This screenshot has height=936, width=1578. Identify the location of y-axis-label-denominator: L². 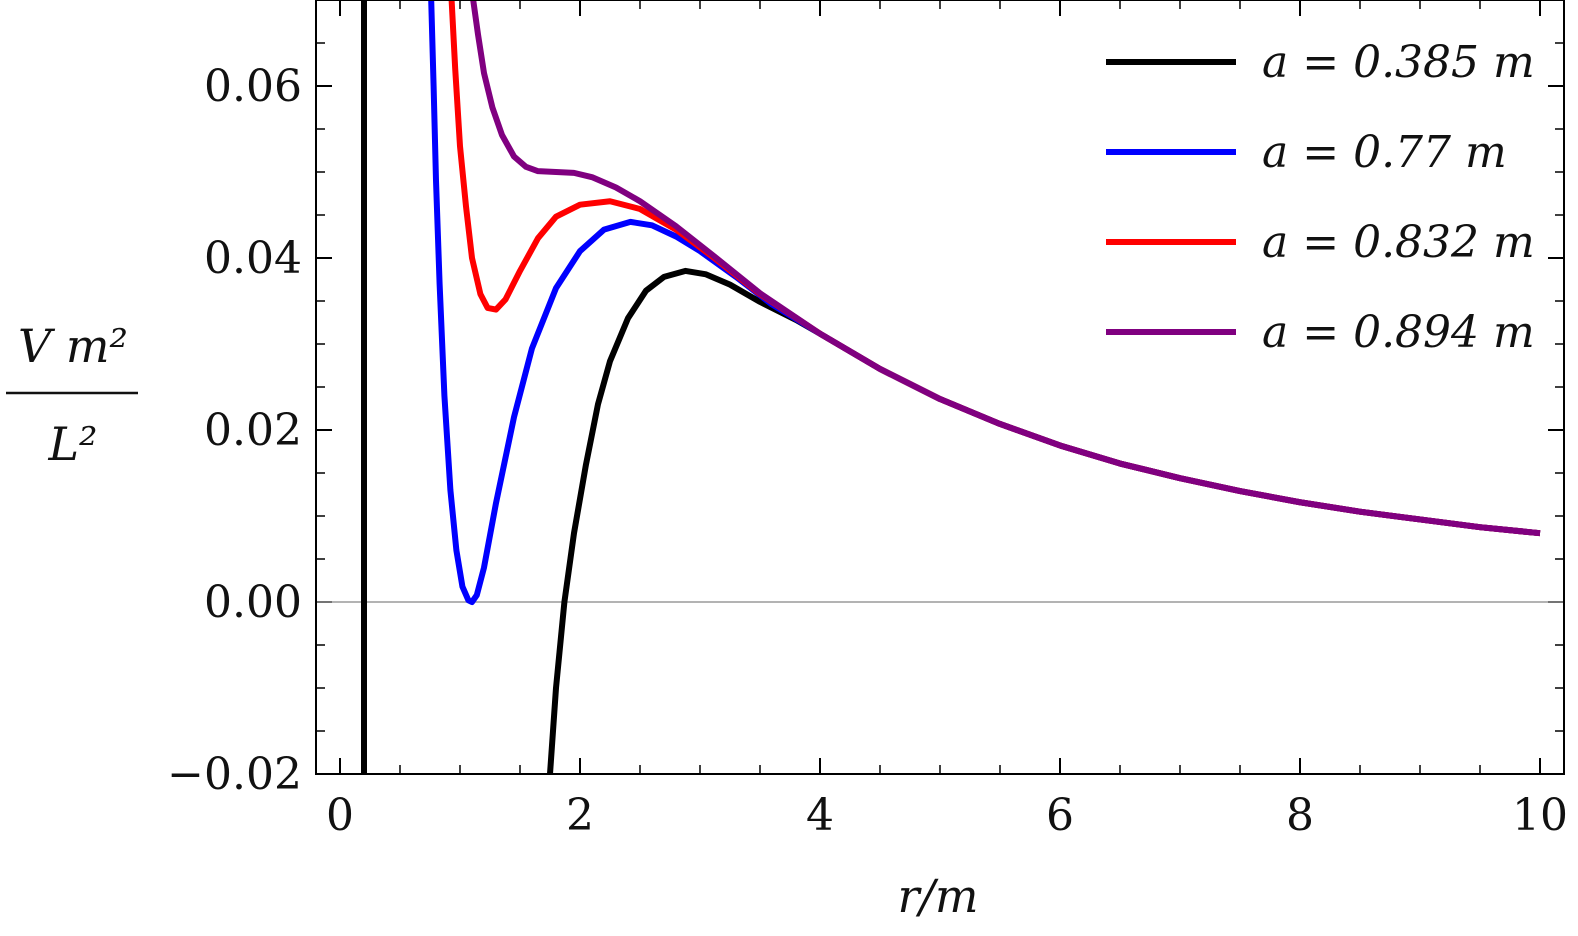
(73, 444).